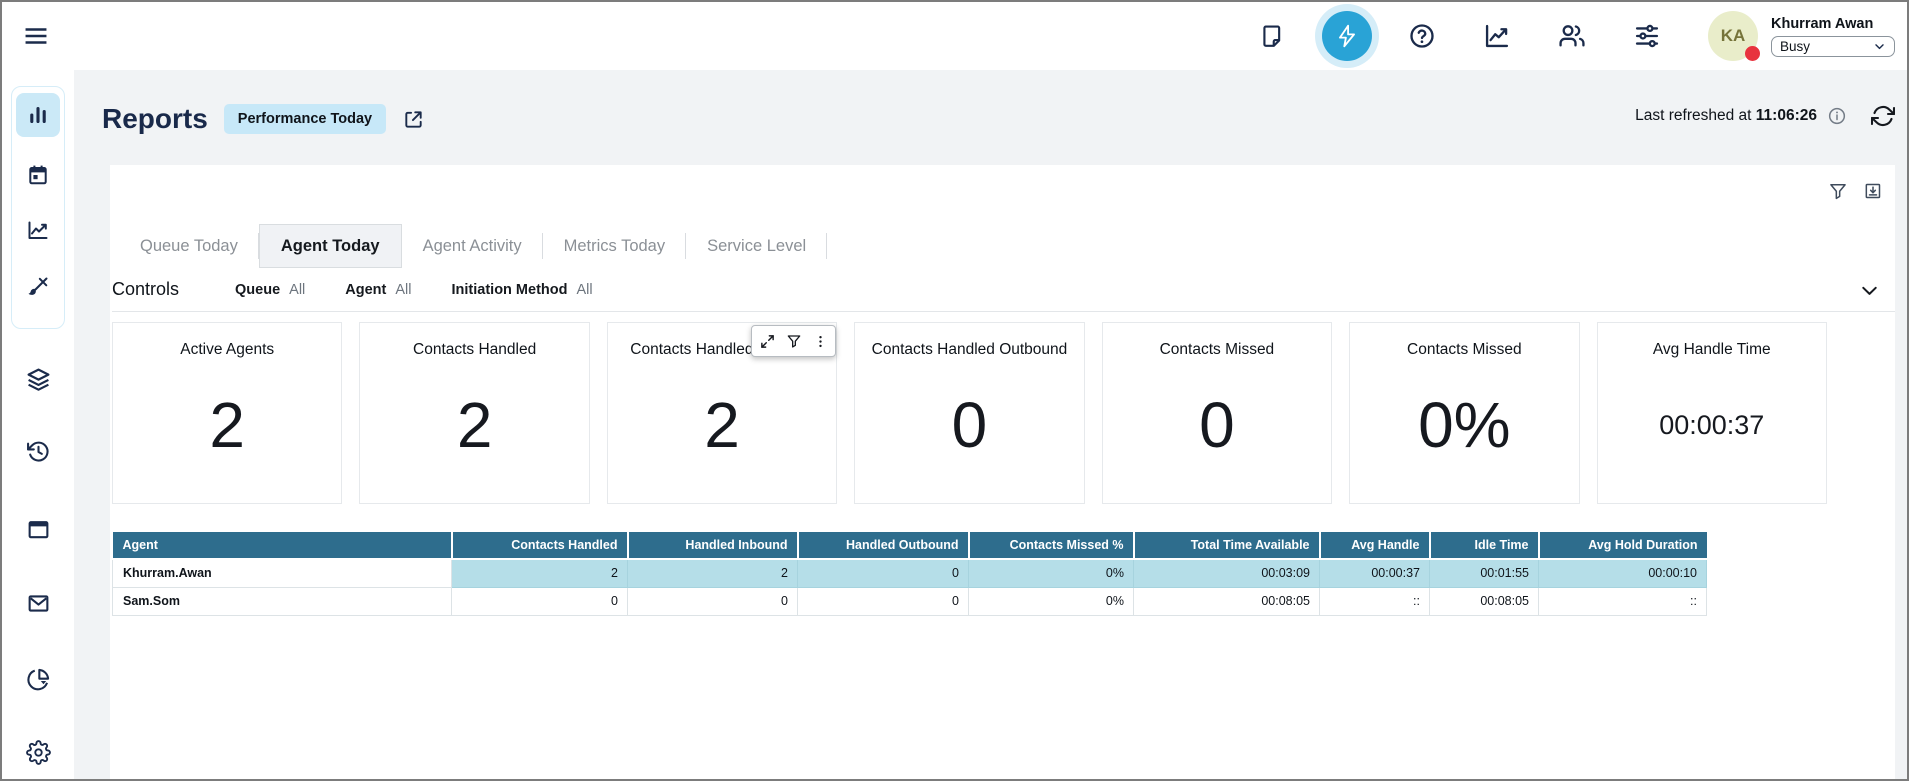 This screenshot has height=781, width=1909. What do you see at coordinates (282, 546) in the screenshot?
I see `column-header-agent: Agent` at bounding box center [282, 546].